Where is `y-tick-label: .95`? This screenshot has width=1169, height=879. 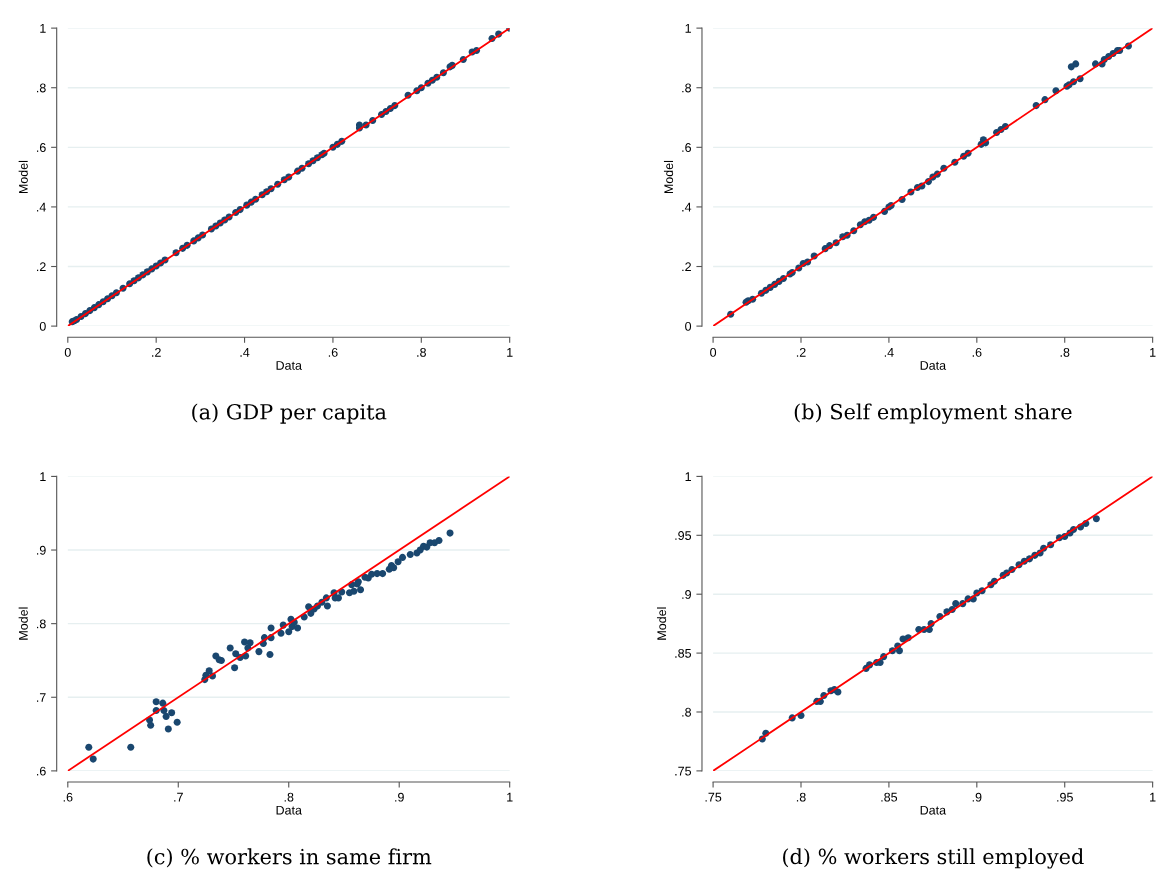
y-tick-label: .95 is located at coordinates (683, 535).